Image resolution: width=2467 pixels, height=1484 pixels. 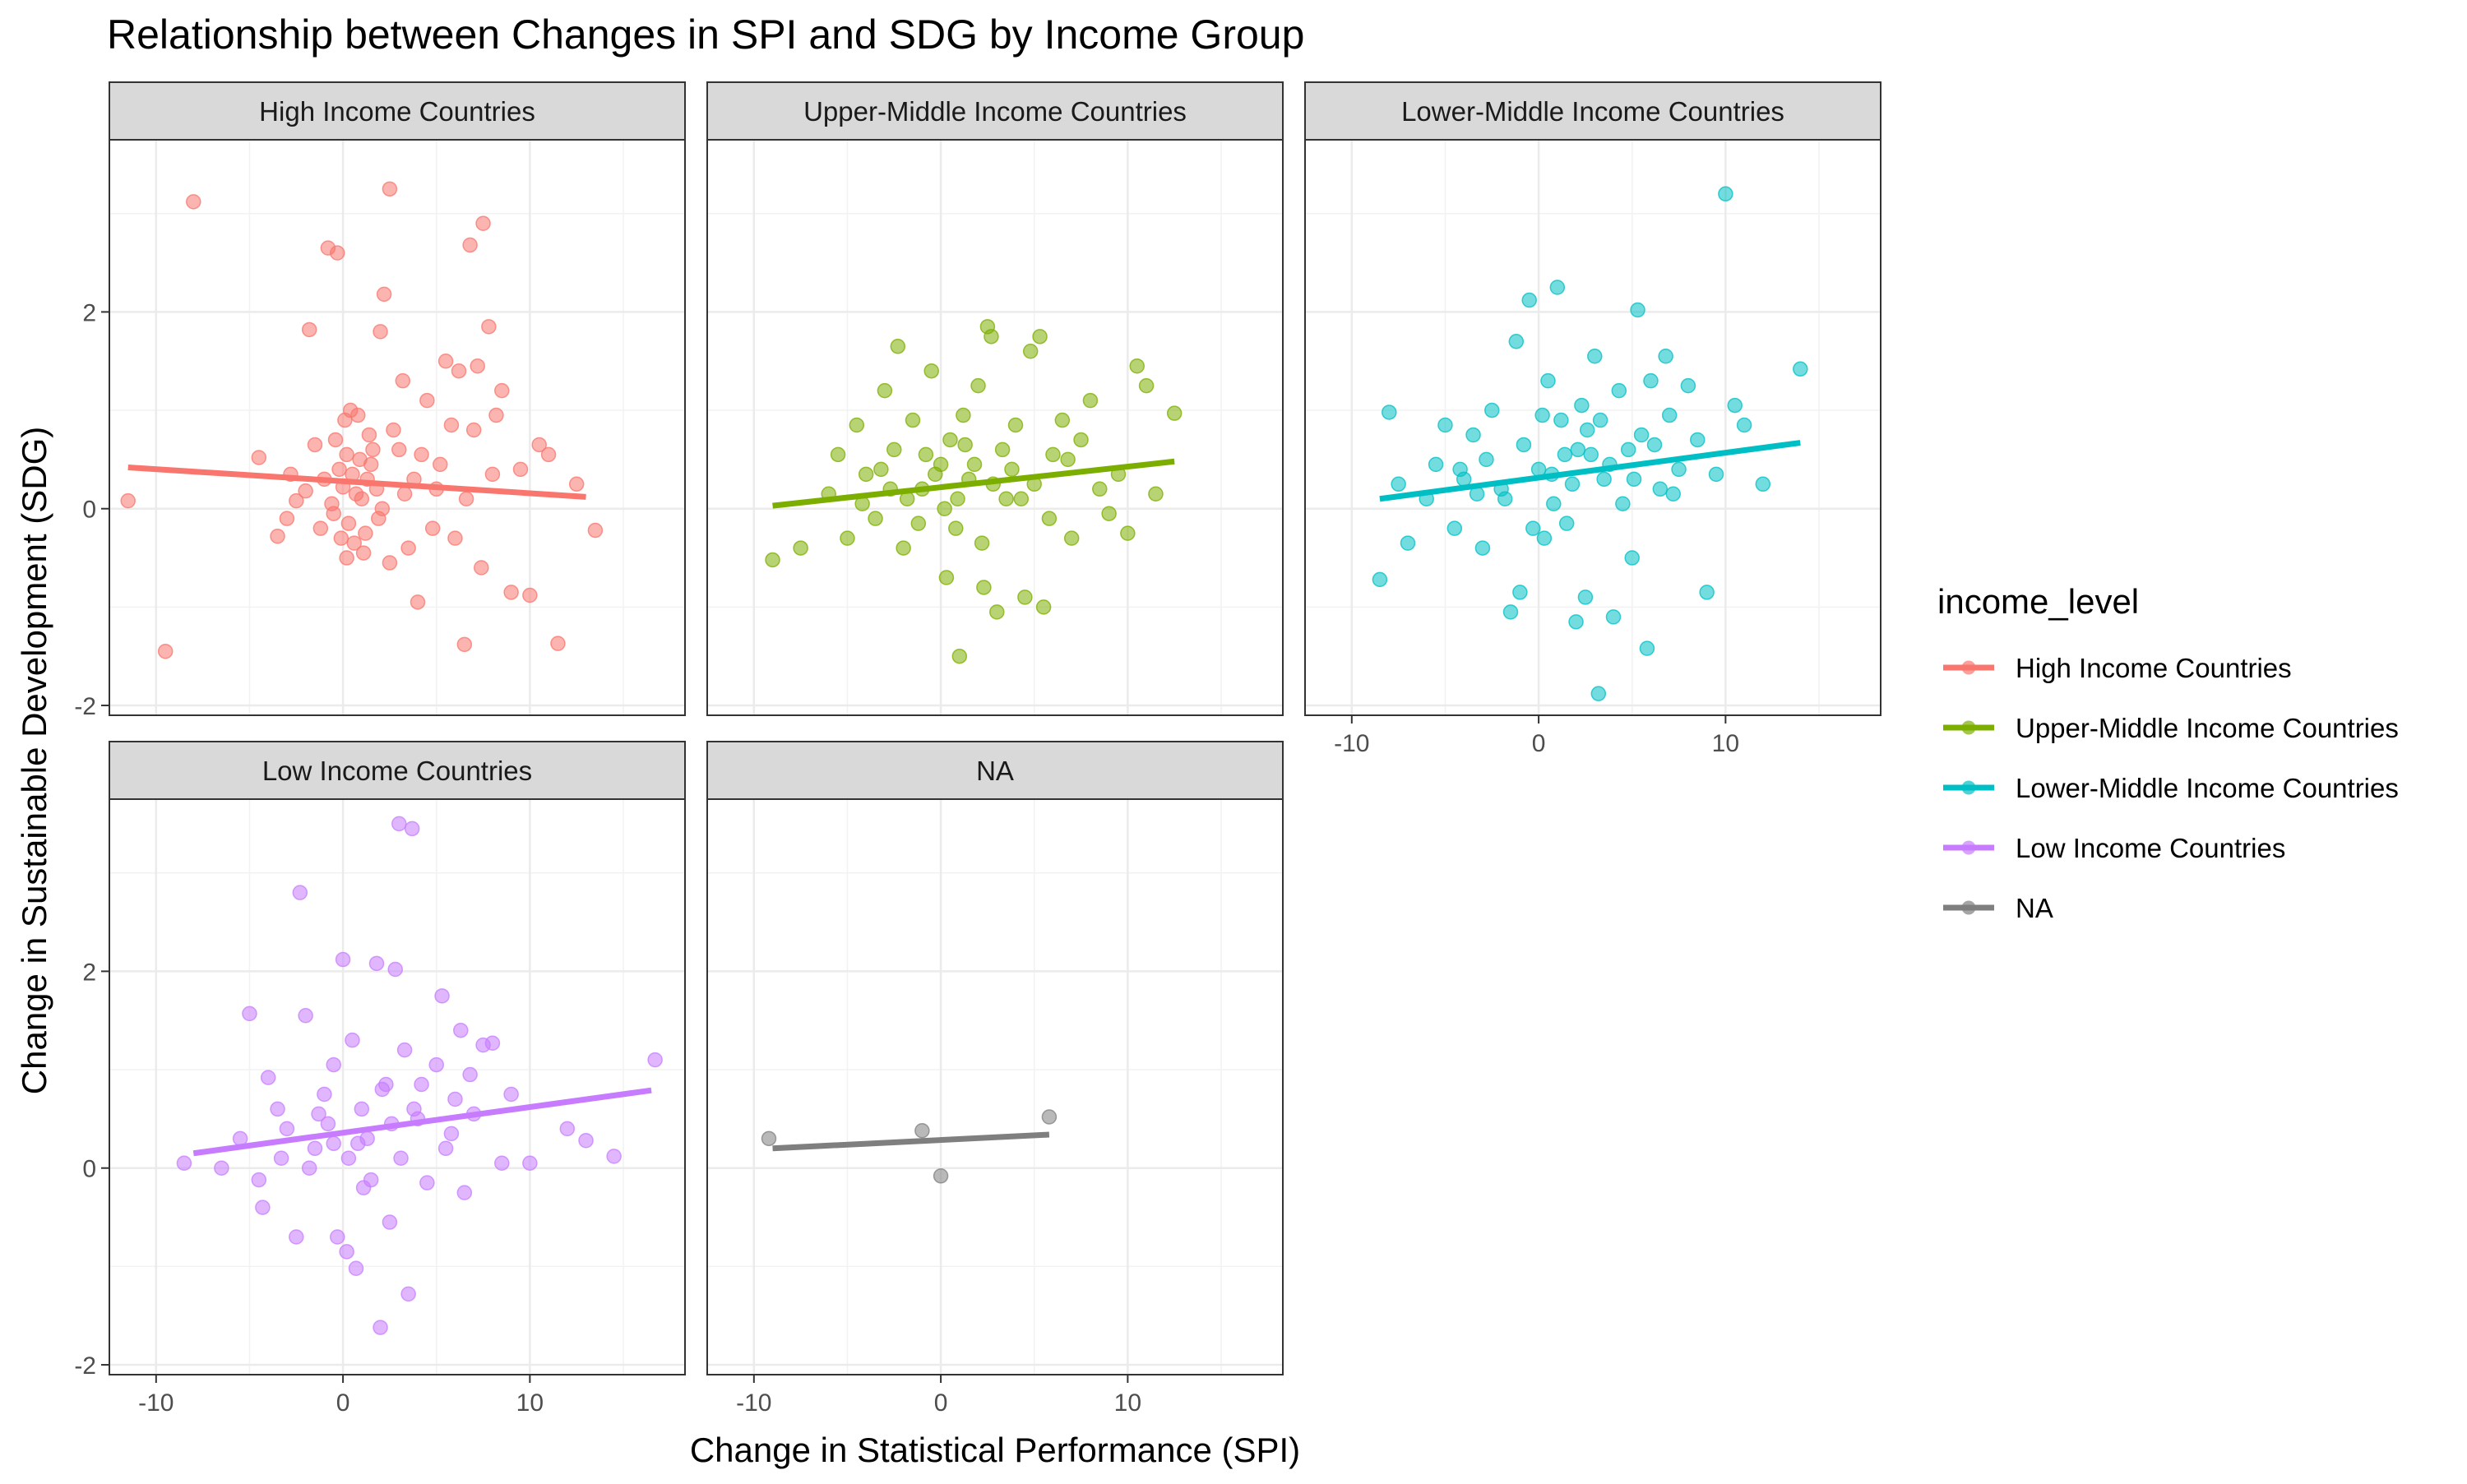 I want to click on strip-upper-middle-income-countries, so click(x=995, y=111).